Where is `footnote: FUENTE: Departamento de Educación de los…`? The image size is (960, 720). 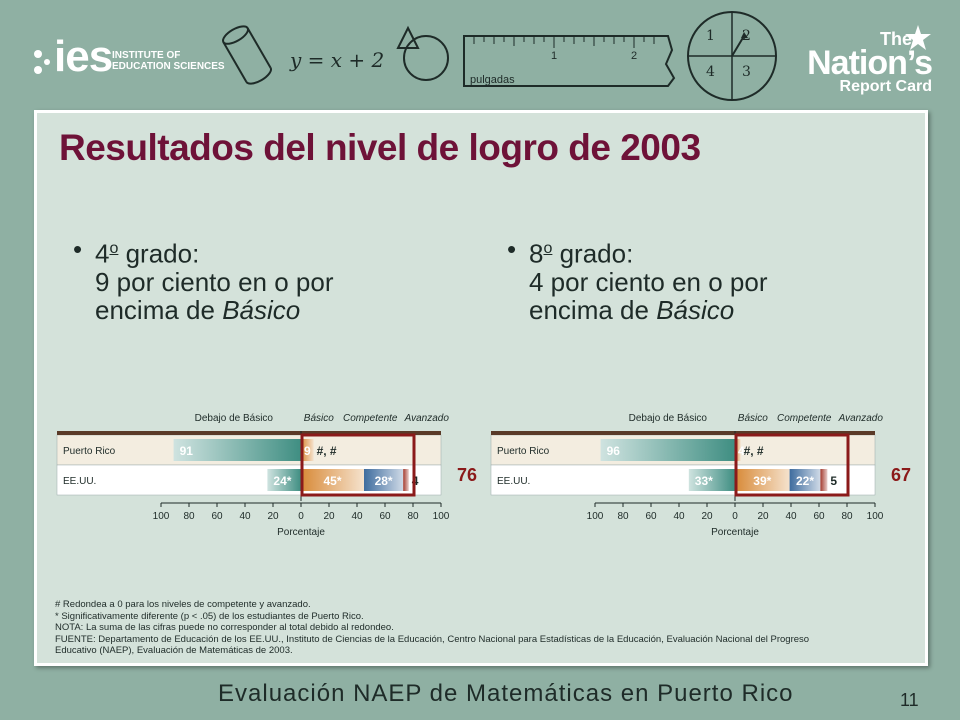
footnote: FUENTE: Departamento de Educación de los… is located at coordinates (432, 639).